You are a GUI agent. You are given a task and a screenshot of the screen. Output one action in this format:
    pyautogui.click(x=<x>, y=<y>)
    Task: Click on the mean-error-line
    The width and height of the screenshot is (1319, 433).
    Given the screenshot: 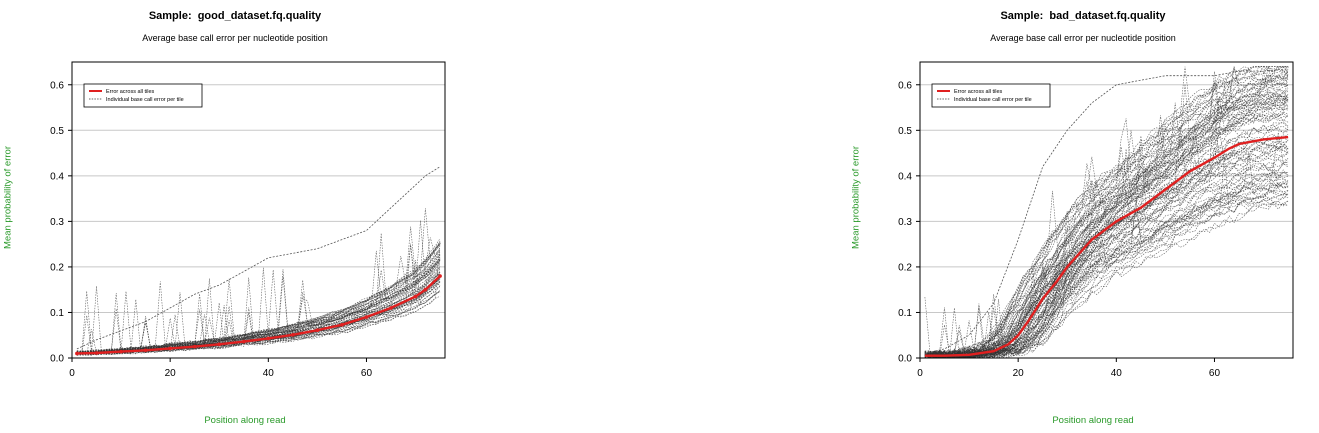 What is the action you would take?
    pyautogui.click(x=1106, y=246)
    